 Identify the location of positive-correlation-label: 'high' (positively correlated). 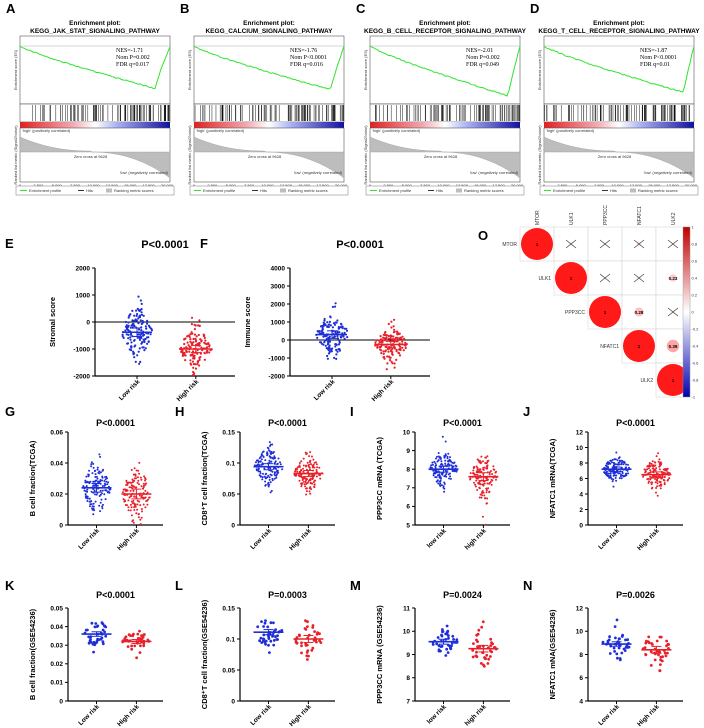
(570, 130).